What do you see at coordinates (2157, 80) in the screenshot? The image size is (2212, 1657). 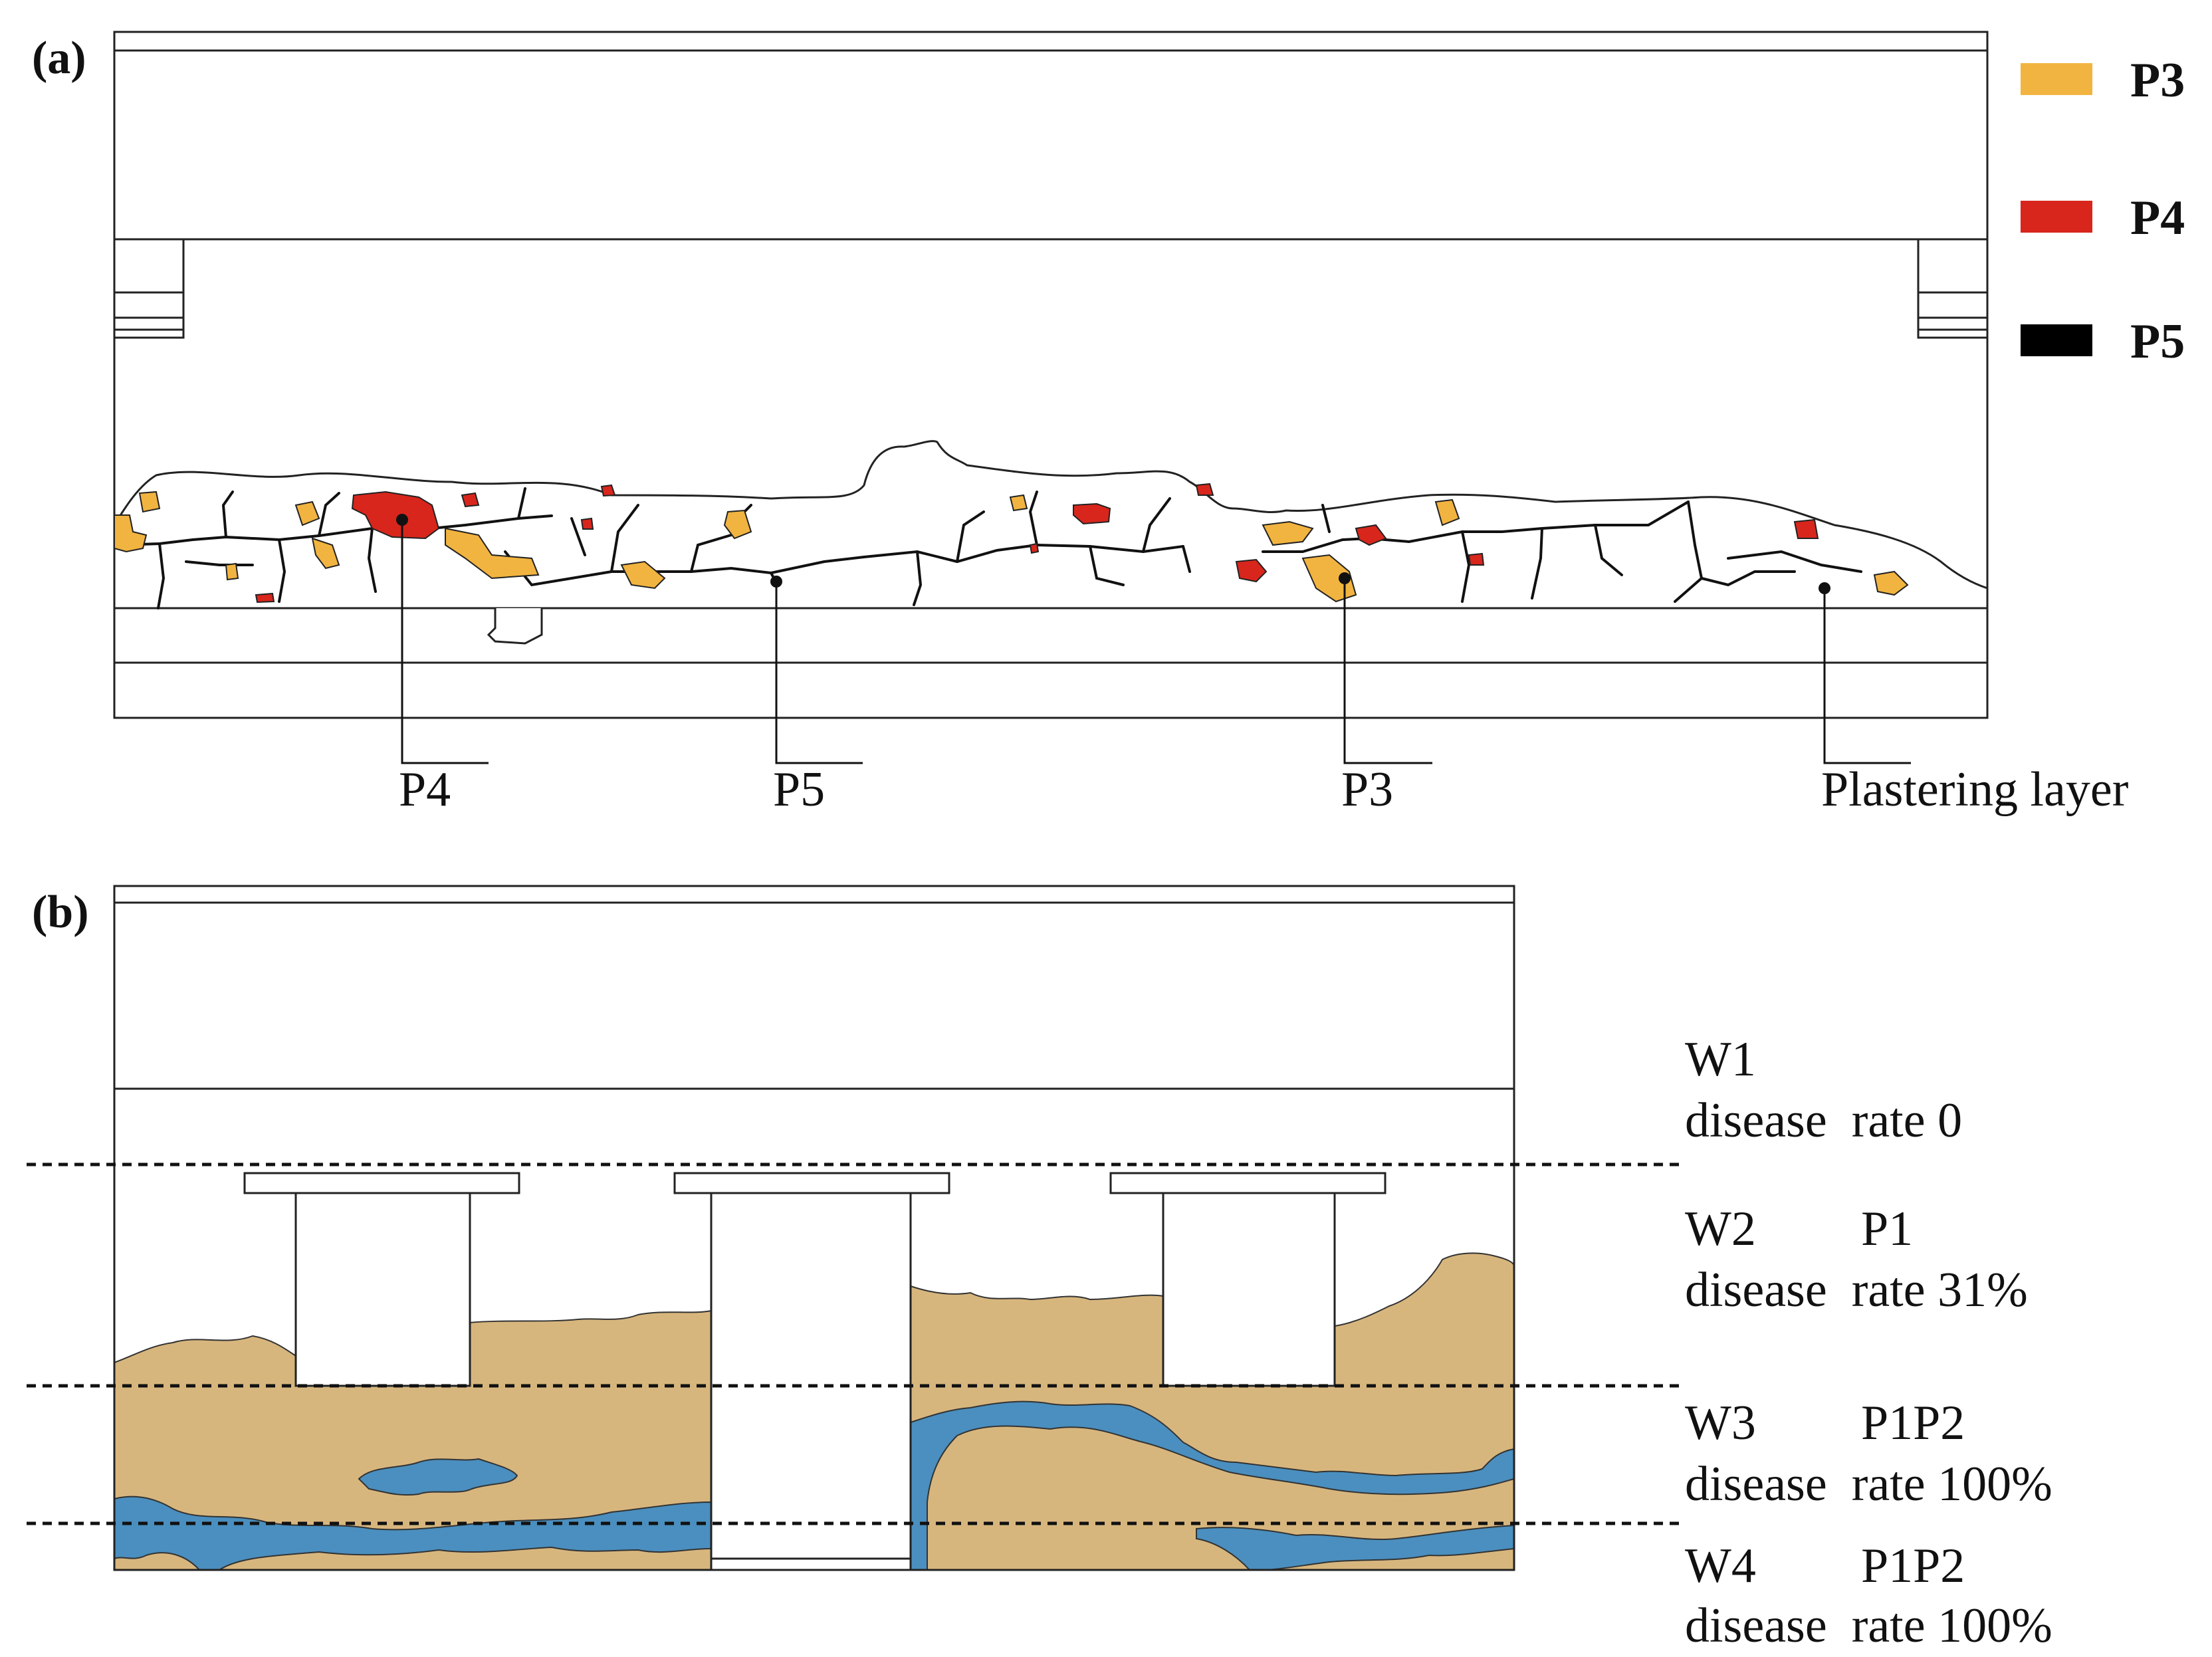 I see `legend-label-p3: P3` at bounding box center [2157, 80].